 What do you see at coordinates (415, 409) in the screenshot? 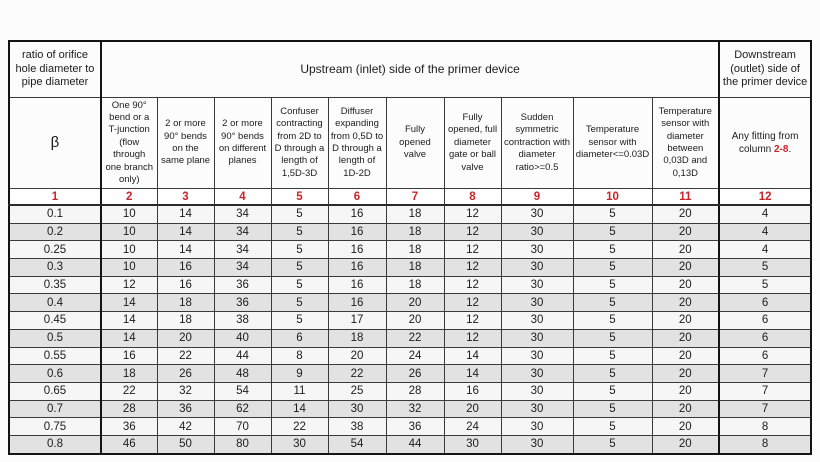
I see `data-cell-col-7: 32` at bounding box center [415, 409].